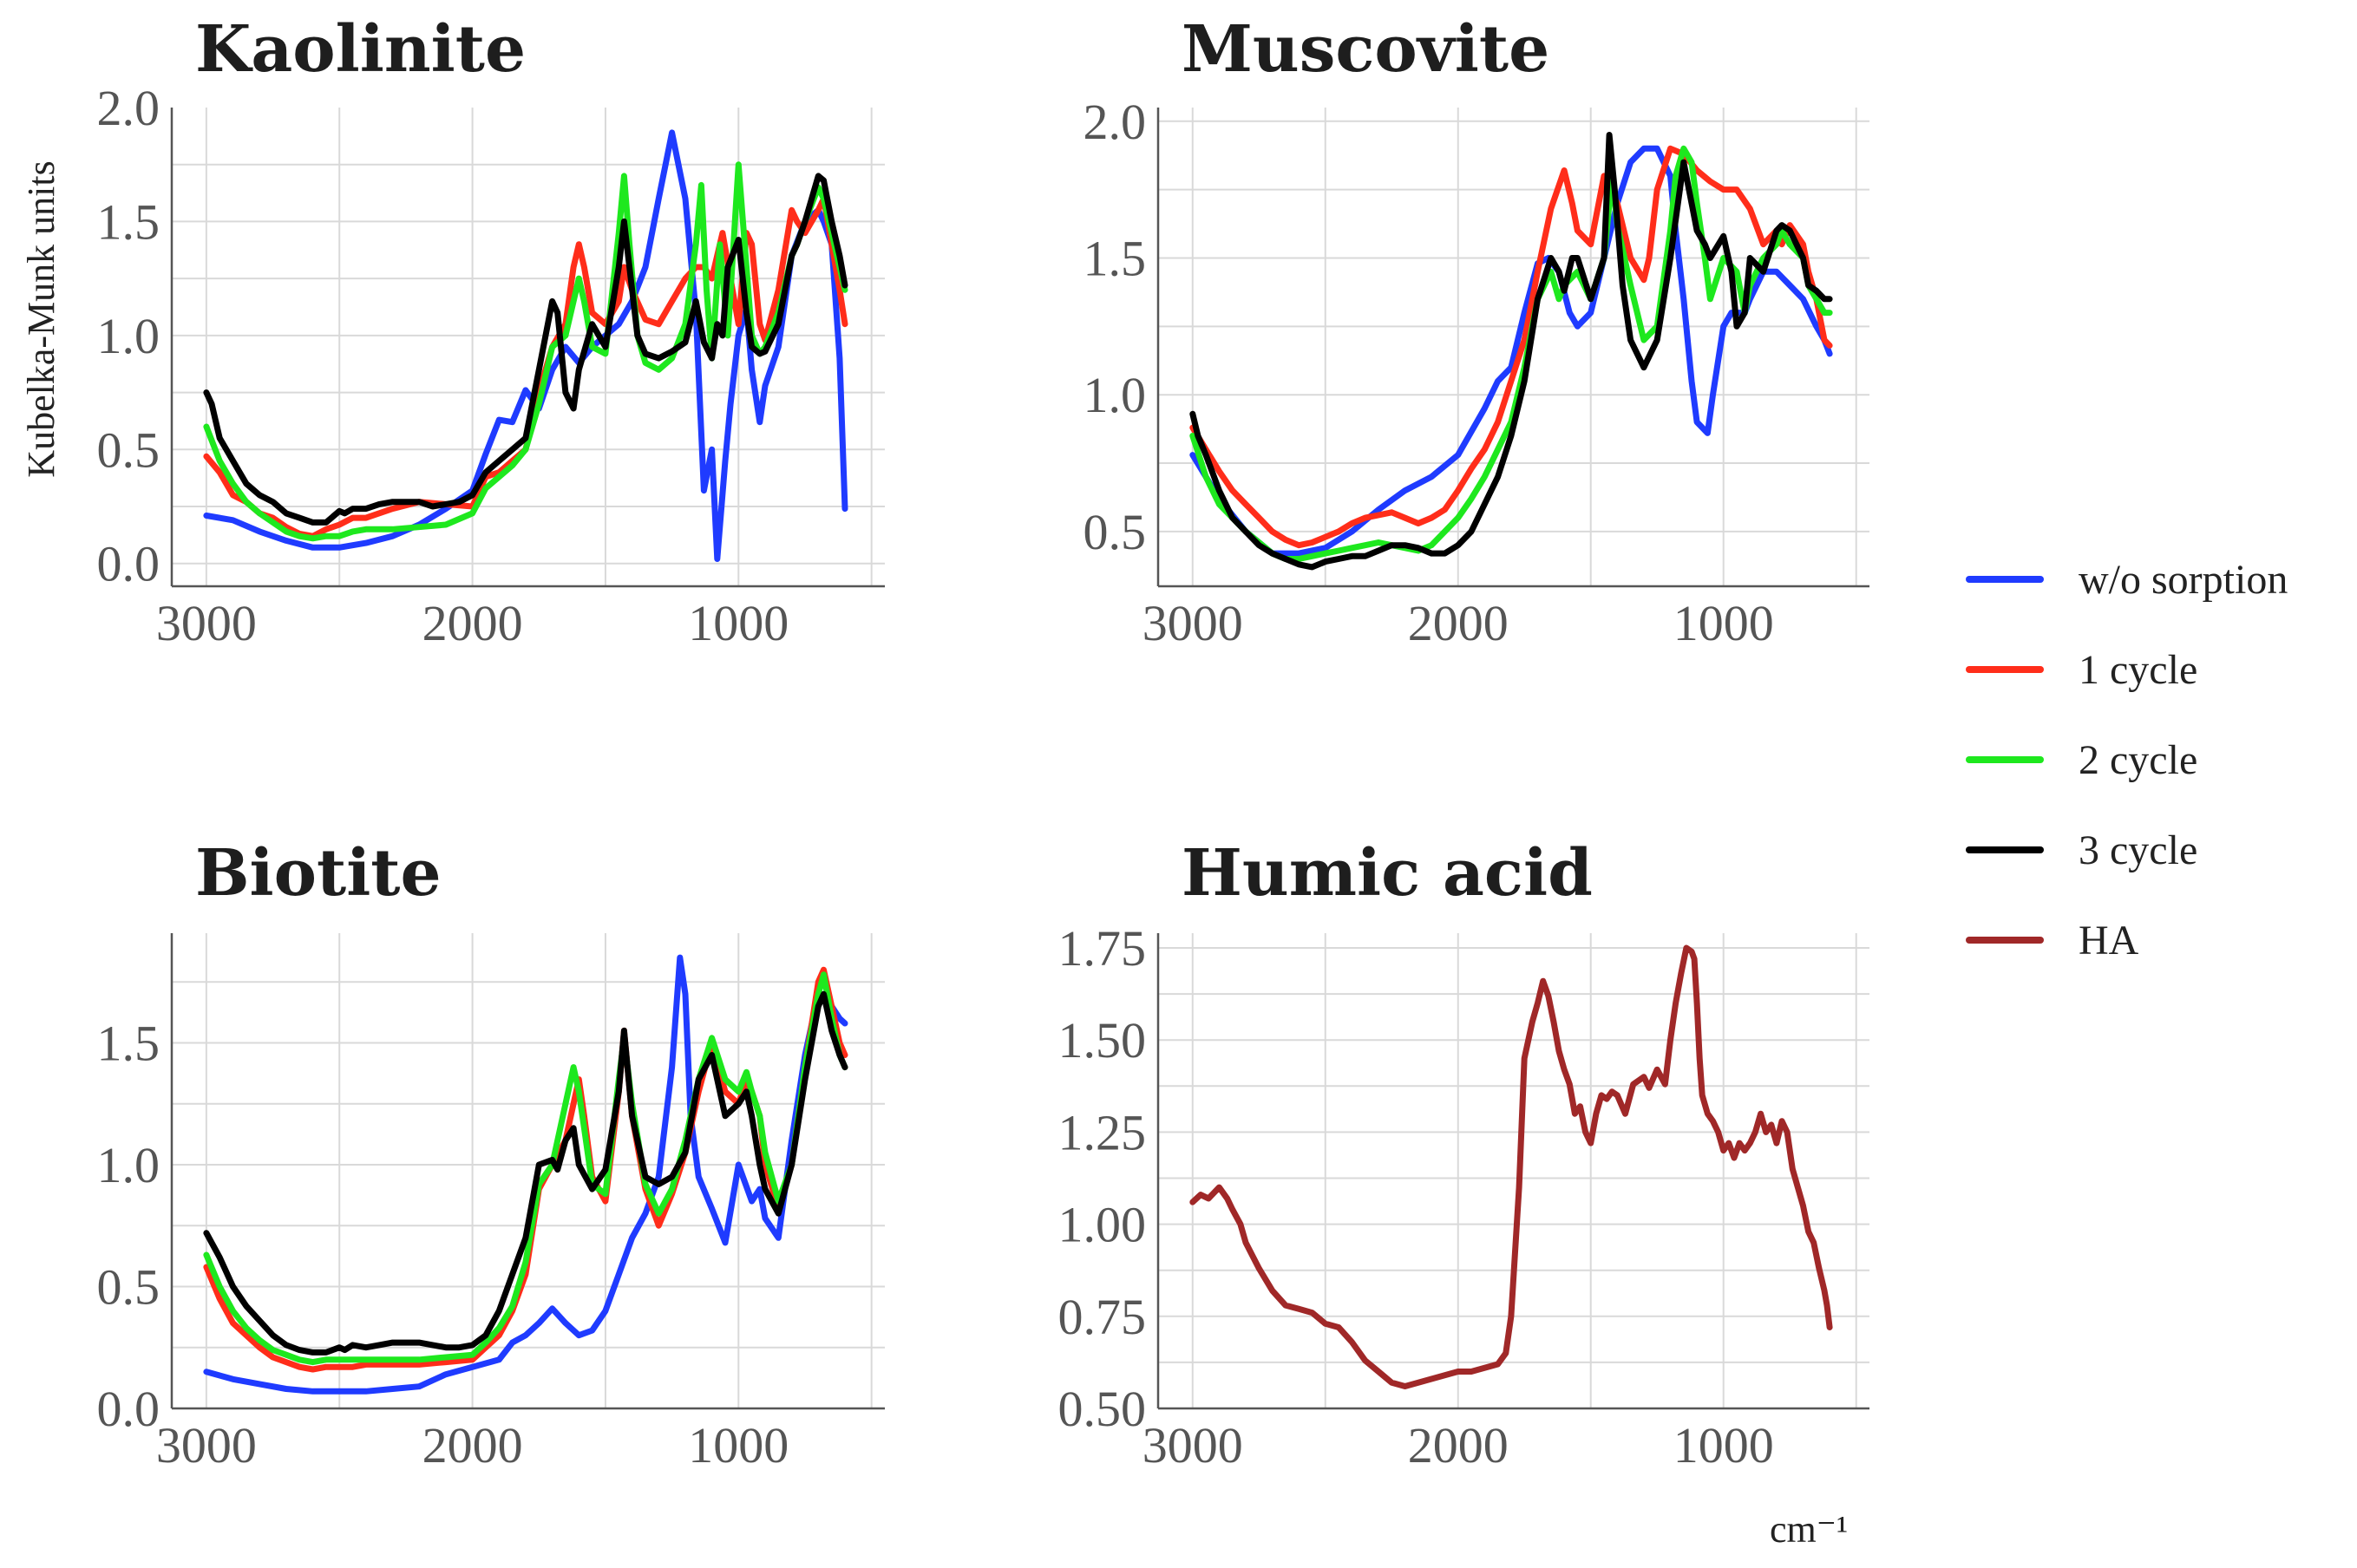 This screenshot has width=2357, height=1568. I want to click on panel-title-kaolinite: Kaolinite, so click(360, 50).